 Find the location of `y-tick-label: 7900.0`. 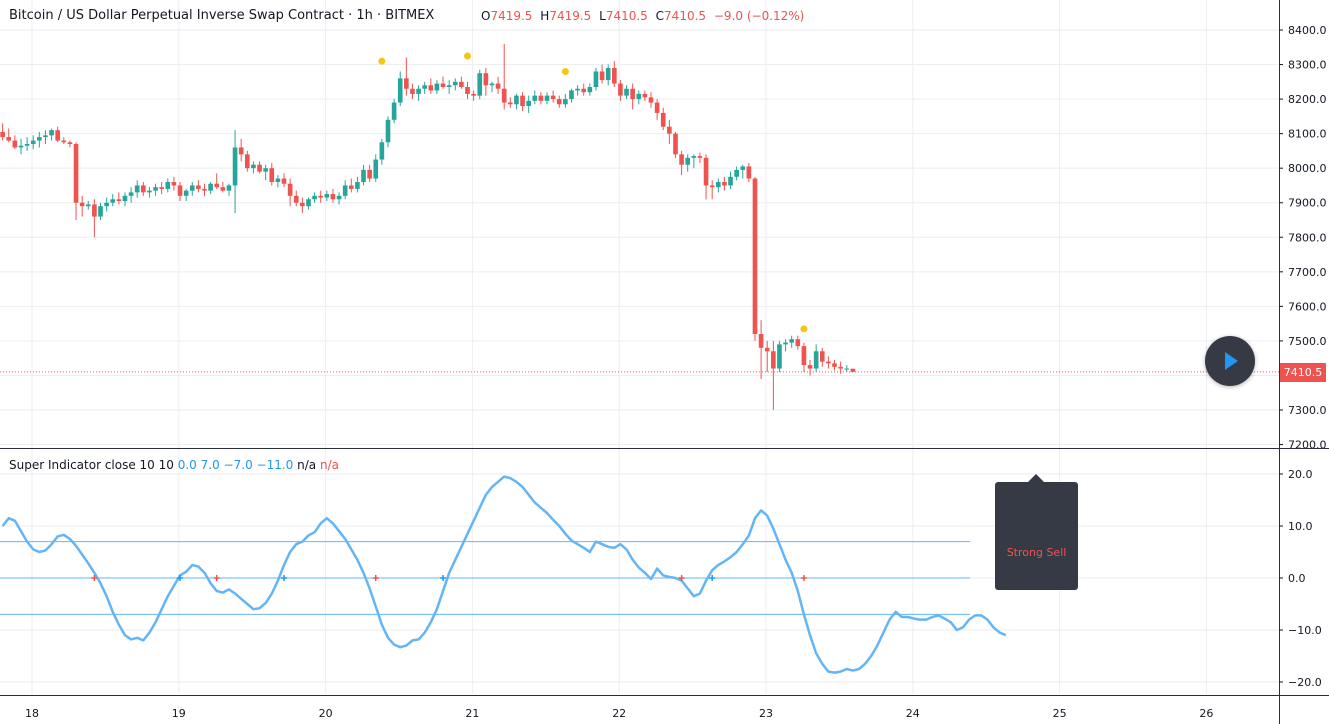

y-tick-label: 7900.0 is located at coordinates (1307, 203).